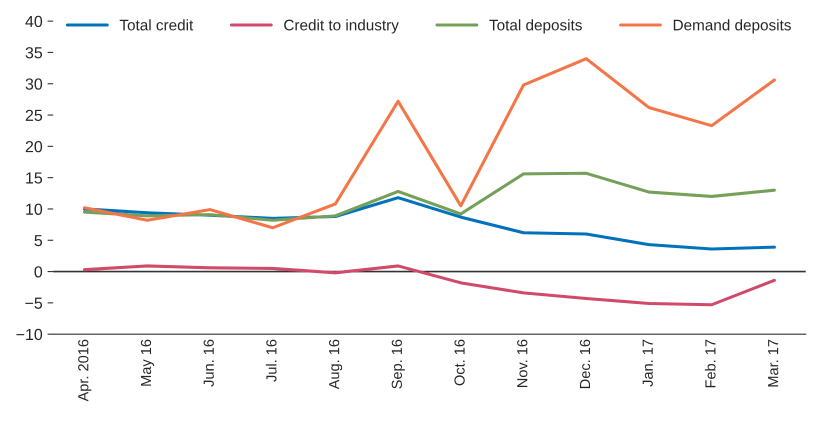  Describe the element at coordinates (34, 209) in the screenshot. I see `y-tick-label: 10` at that location.